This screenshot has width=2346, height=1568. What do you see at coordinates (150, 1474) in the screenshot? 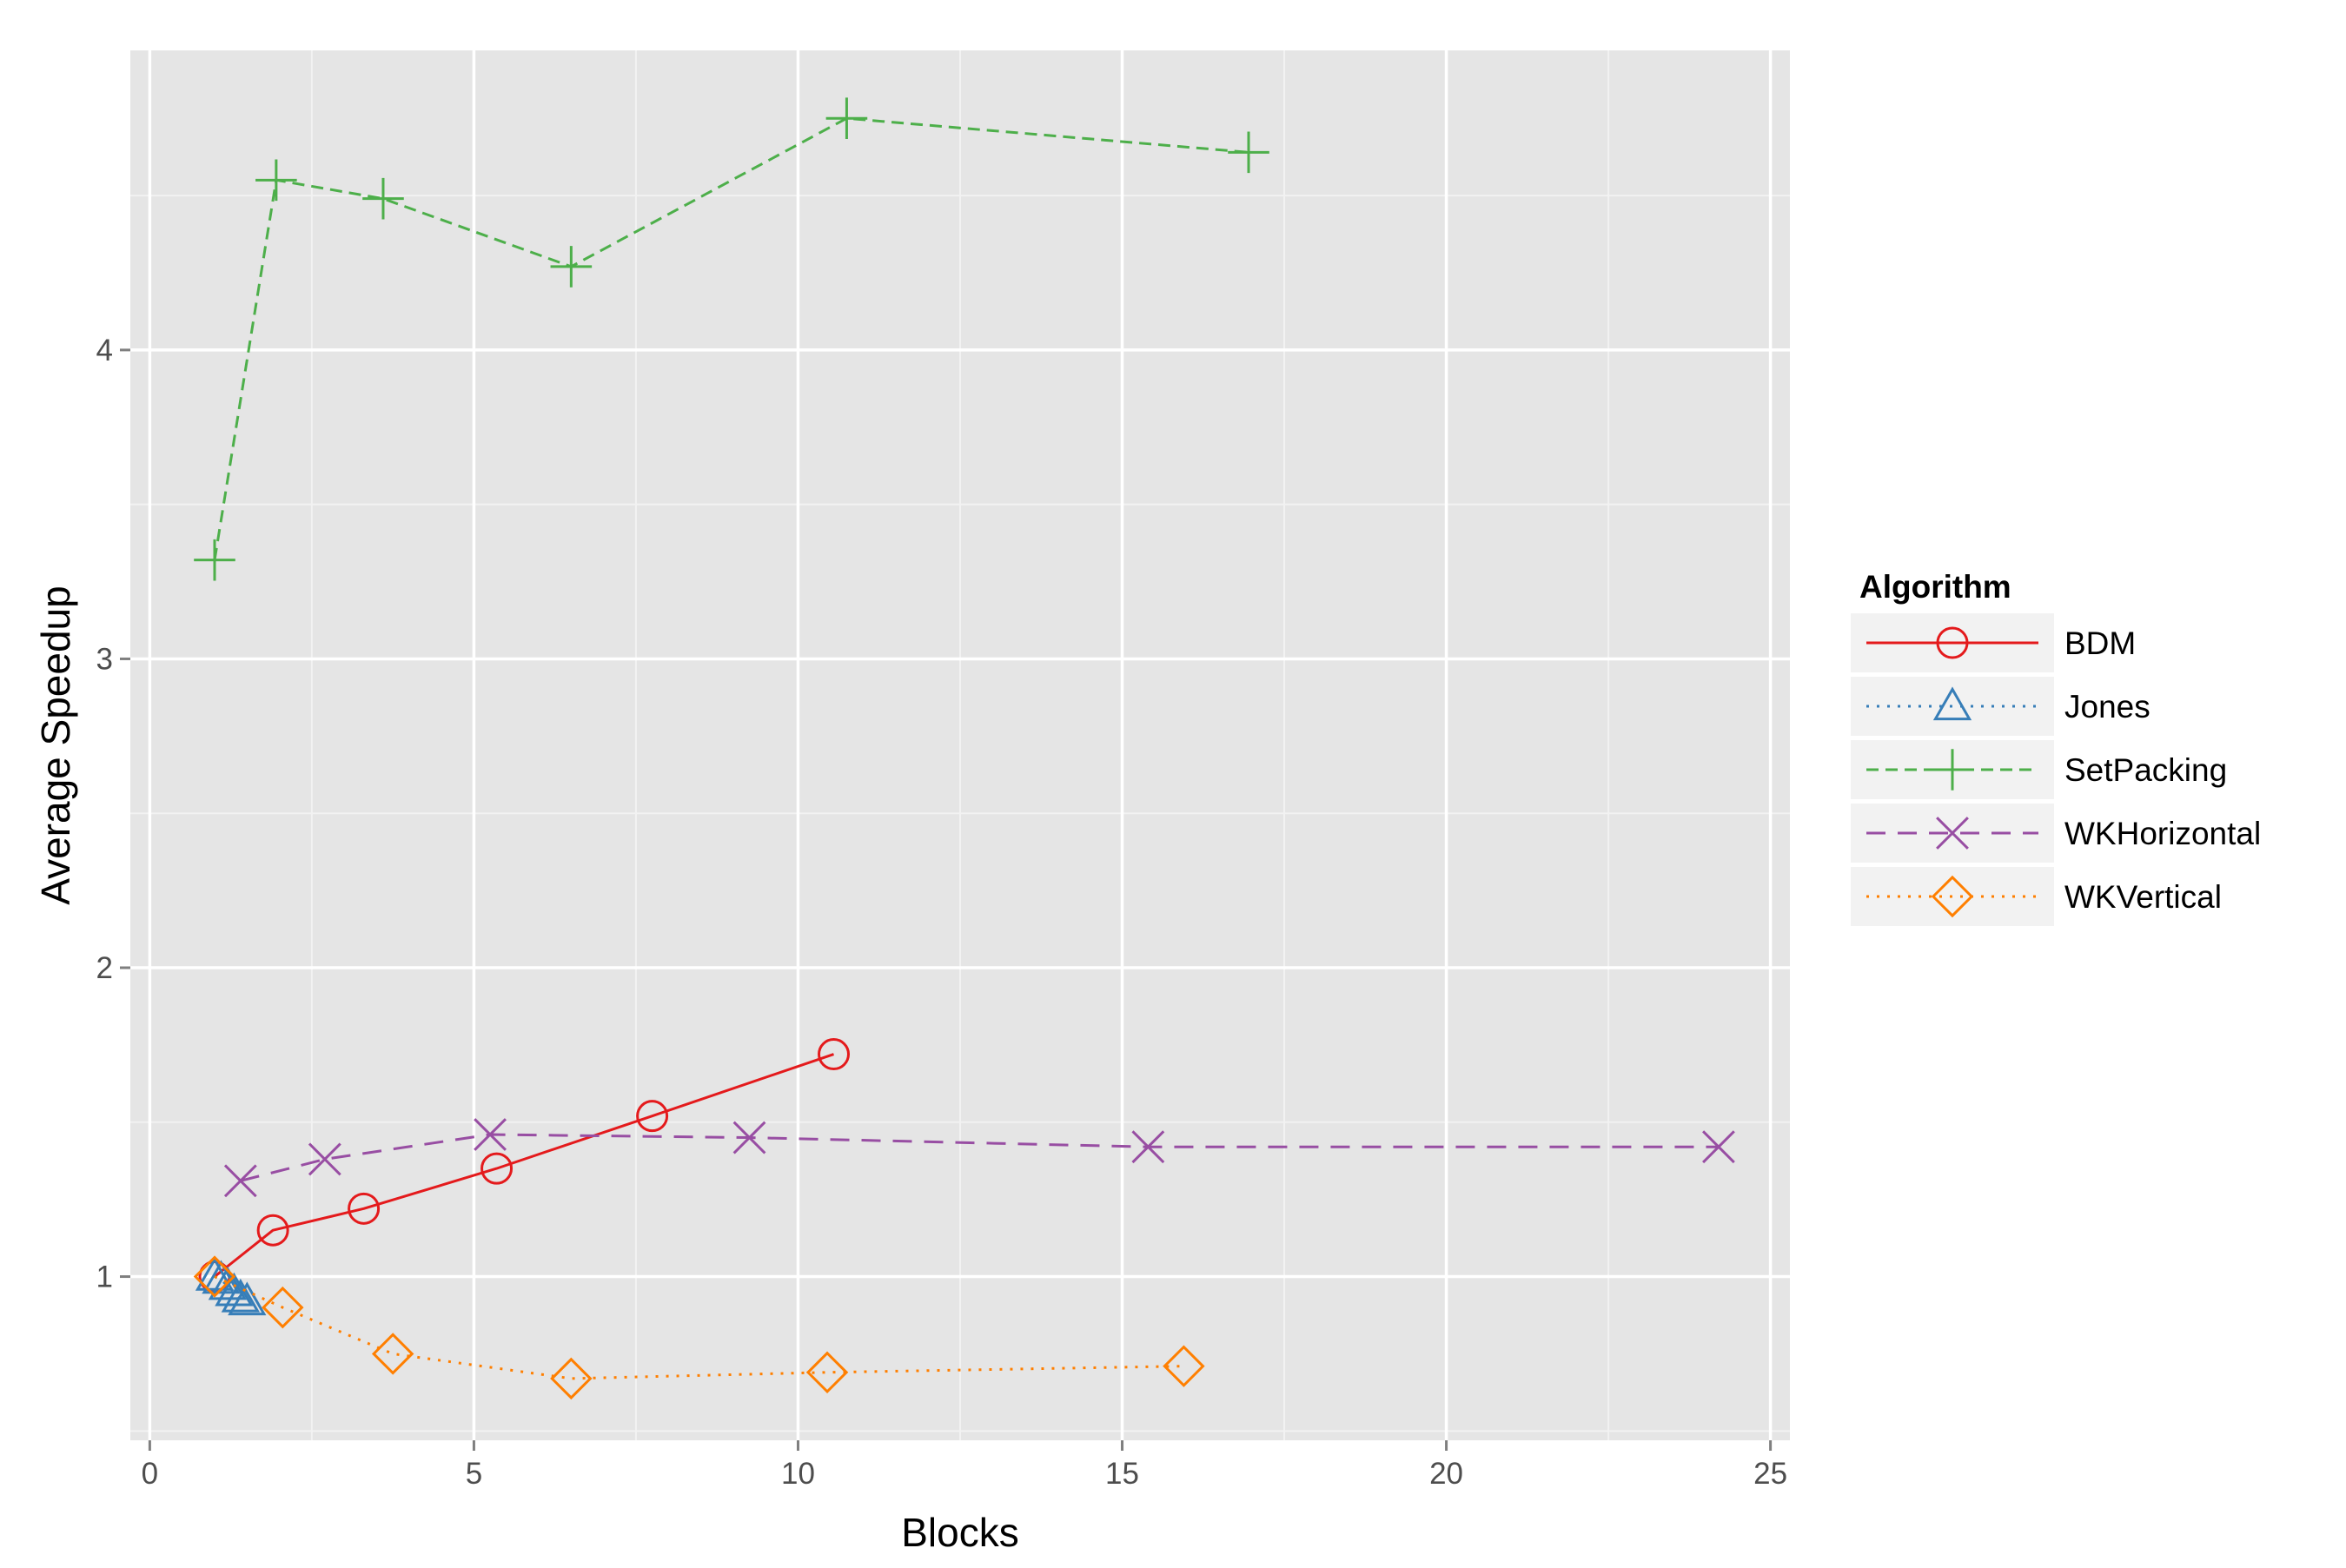
I see `x-tick-label: 0` at bounding box center [150, 1474].